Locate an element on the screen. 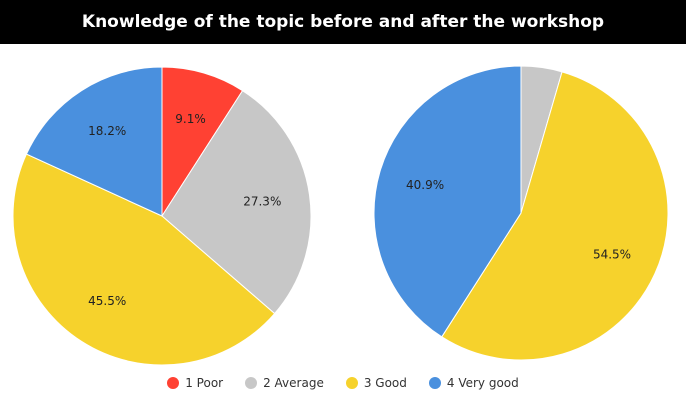 This screenshot has height=408, width=686. legend-item-average: 2 Average is located at coordinates (284, 383).